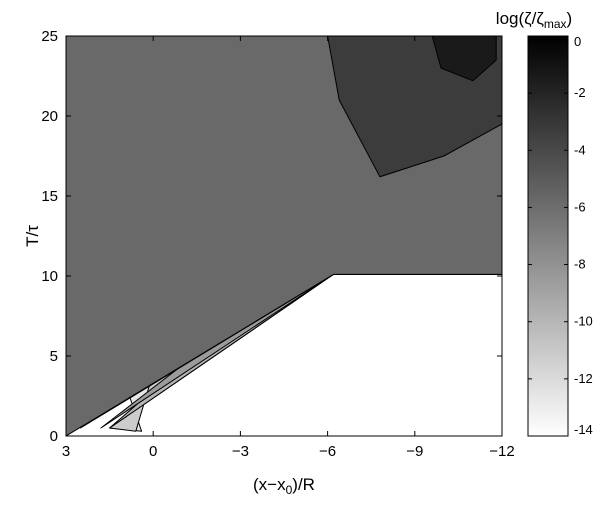 The height and width of the screenshot is (508, 606). Describe the element at coordinates (580, 92) in the screenshot. I see `colorbar-tick-label: -2` at that location.